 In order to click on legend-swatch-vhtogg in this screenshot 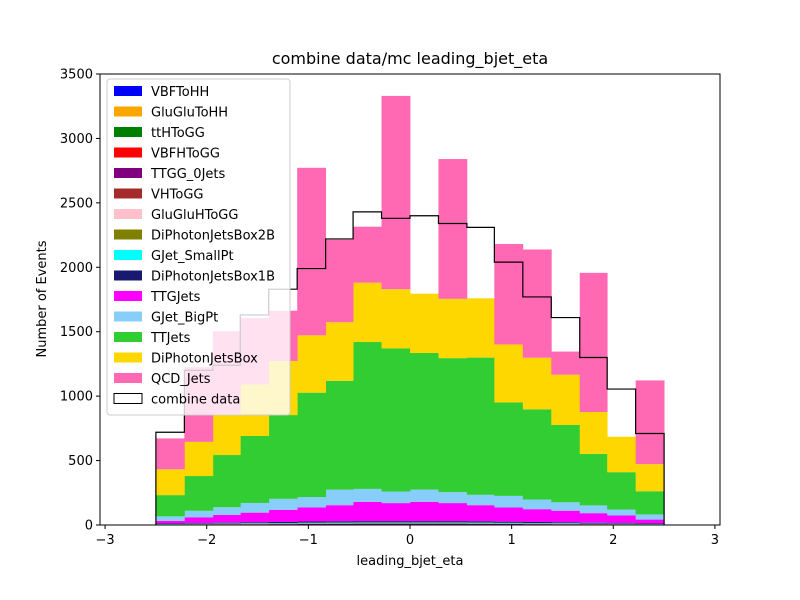, I will do `click(128, 193)`.